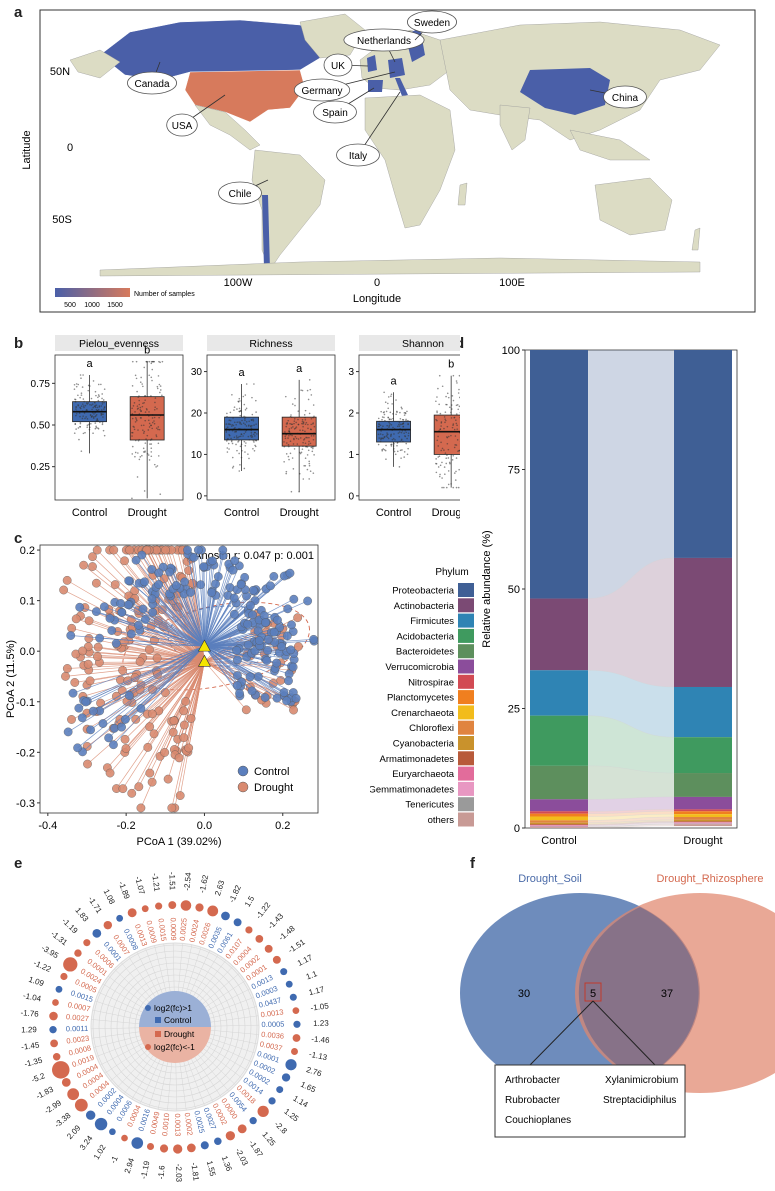 The image size is (775, 1191). I want to click on x-tick-label: Control, so click(393, 513).